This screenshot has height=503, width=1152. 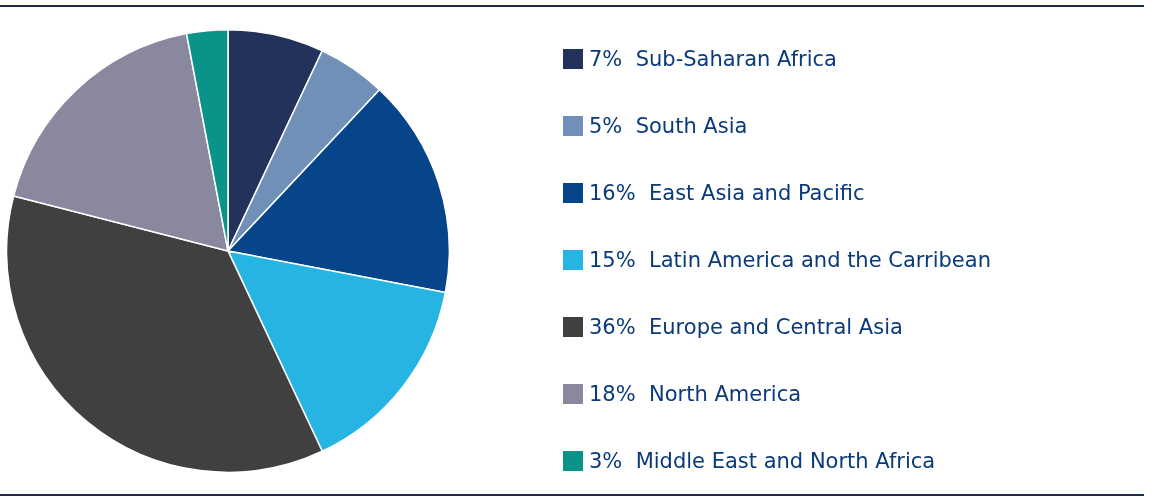 What do you see at coordinates (713, 59) in the screenshot?
I see `legend-label: 7% Sub-Saharan Africa` at bounding box center [713, 59].